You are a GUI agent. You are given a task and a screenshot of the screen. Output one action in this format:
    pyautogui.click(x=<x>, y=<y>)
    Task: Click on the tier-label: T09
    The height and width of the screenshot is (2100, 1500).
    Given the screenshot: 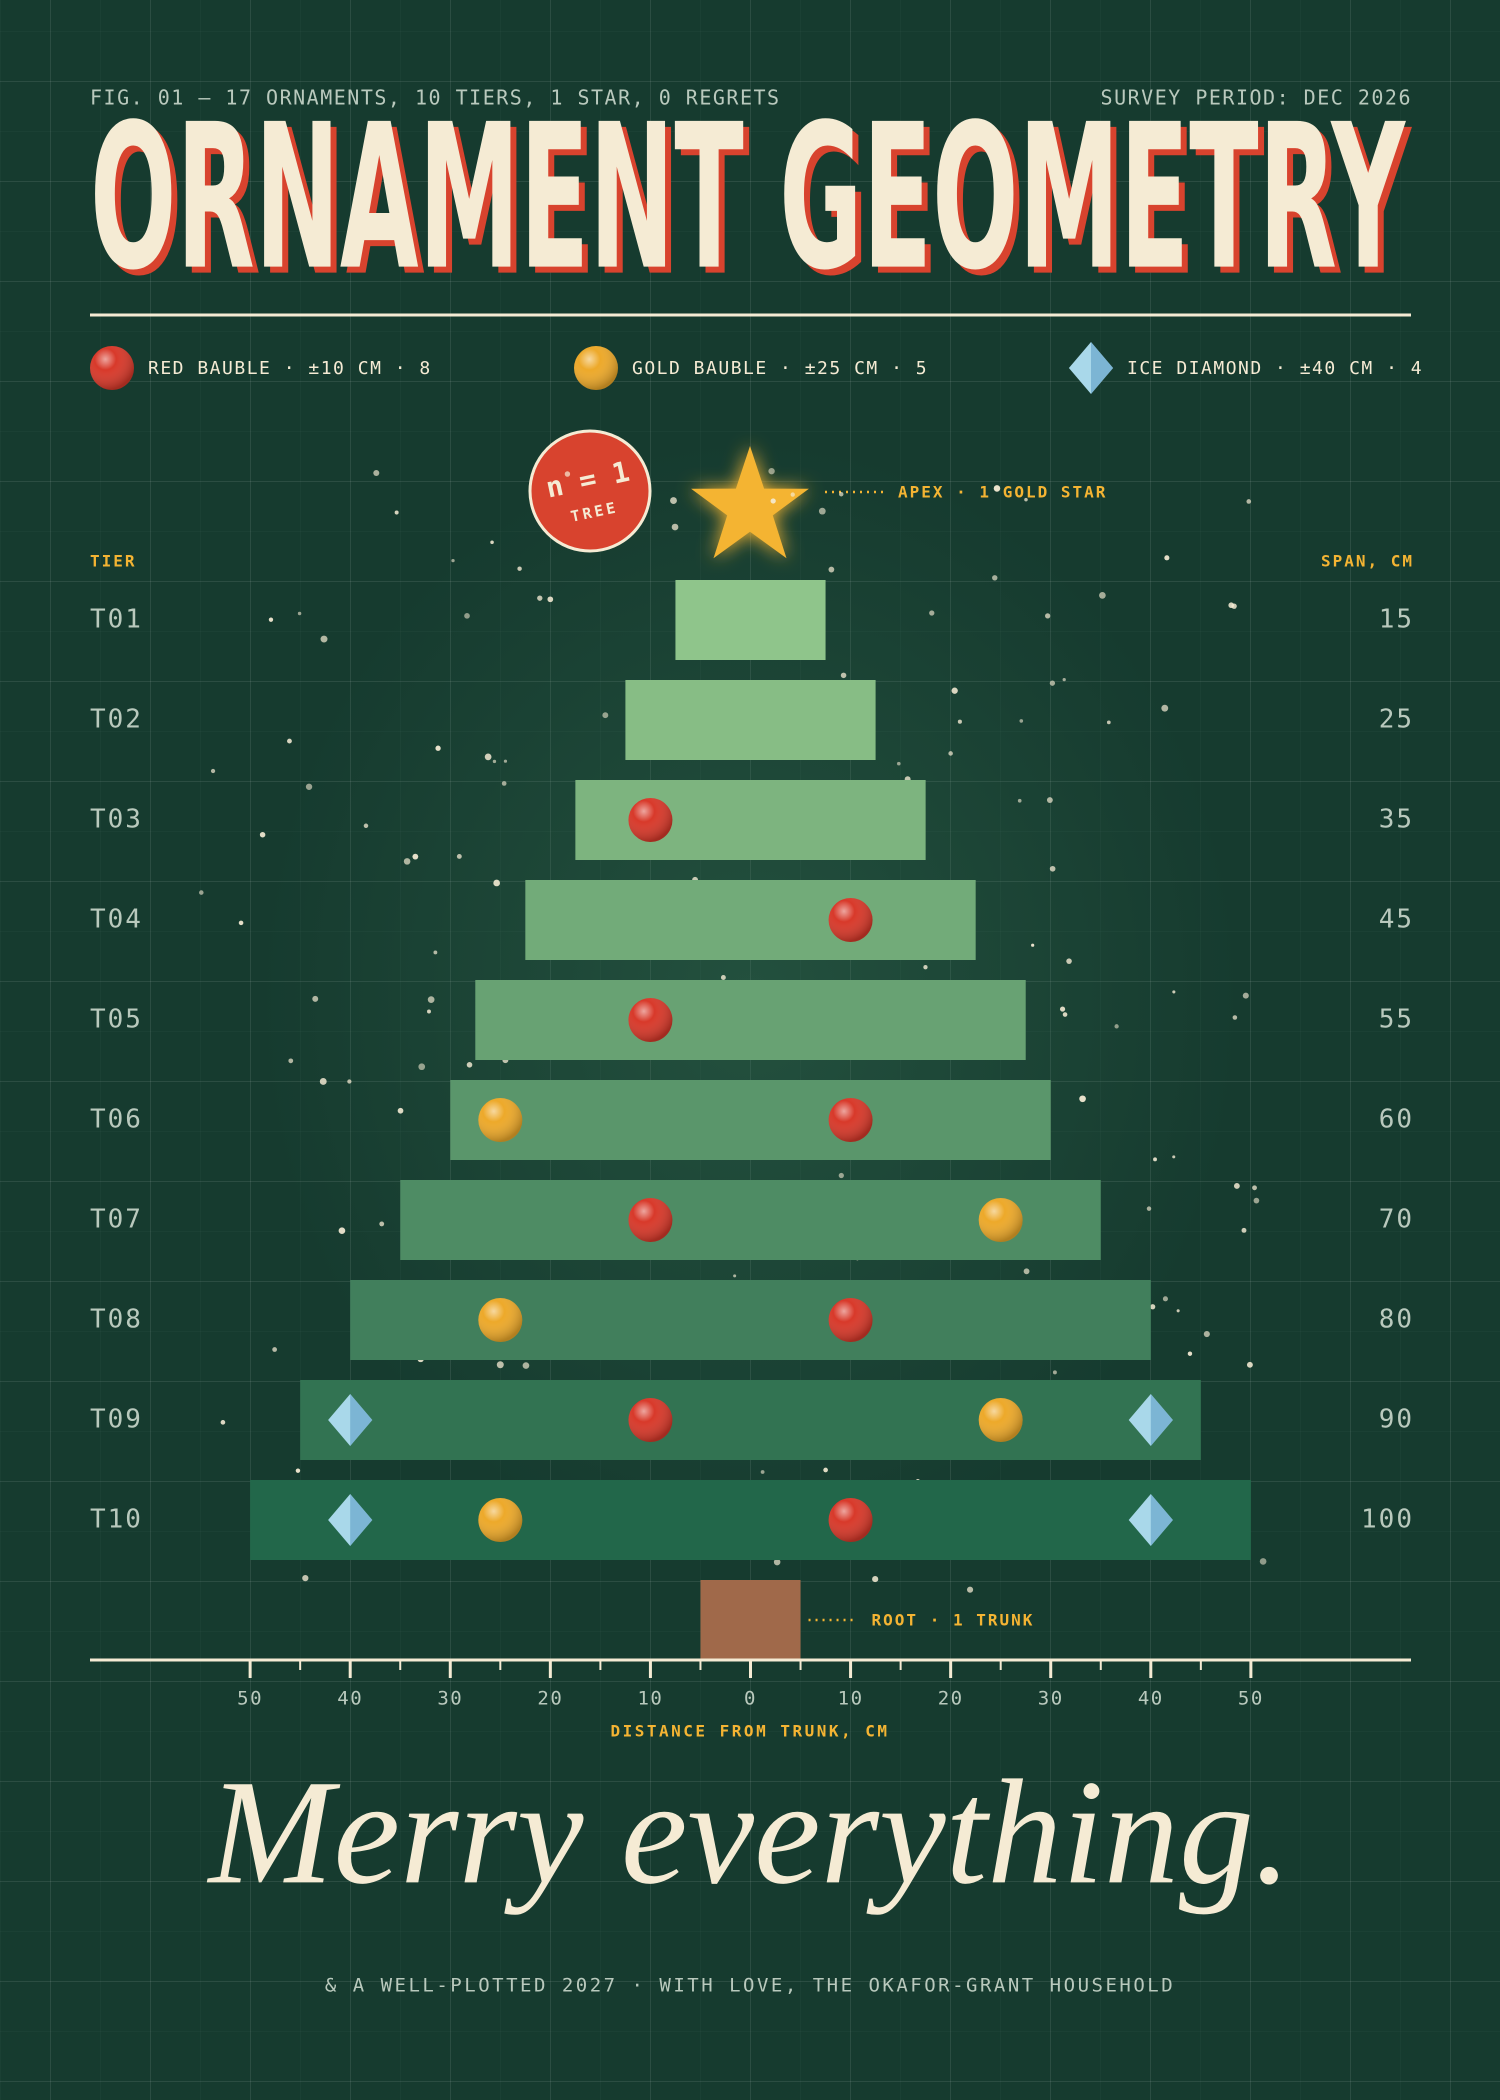 What is the action you would take?
    pyautogui.click(x=116, y=1420)
    